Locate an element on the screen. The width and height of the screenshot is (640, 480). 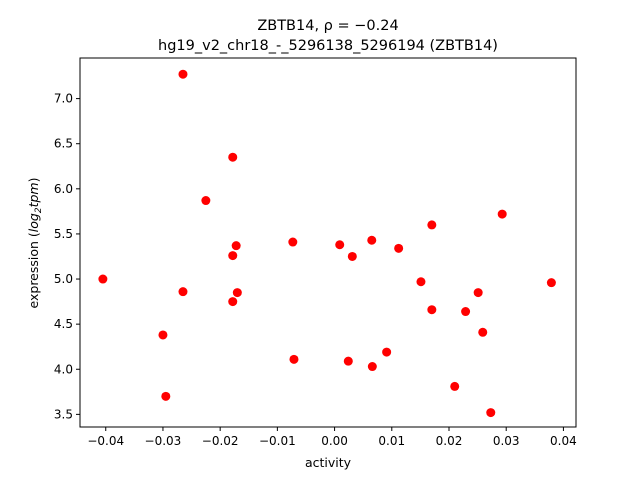
y-tick-label: 6.5 is located at coordinates (63, 144).